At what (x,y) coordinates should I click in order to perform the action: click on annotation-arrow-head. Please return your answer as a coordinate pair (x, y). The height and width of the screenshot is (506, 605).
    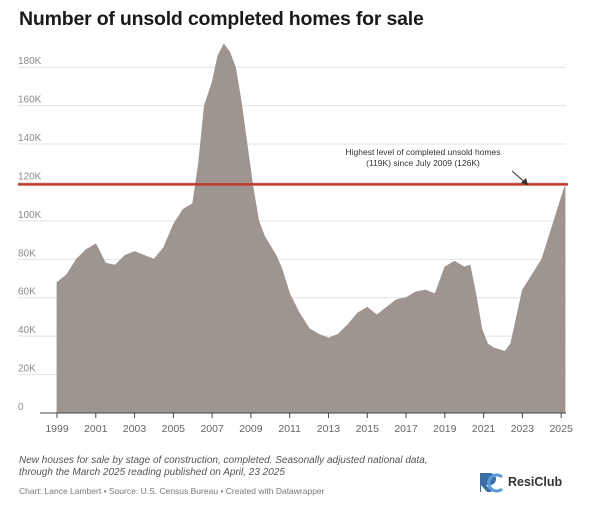
    Looking at the image, I should click on (524, 181).